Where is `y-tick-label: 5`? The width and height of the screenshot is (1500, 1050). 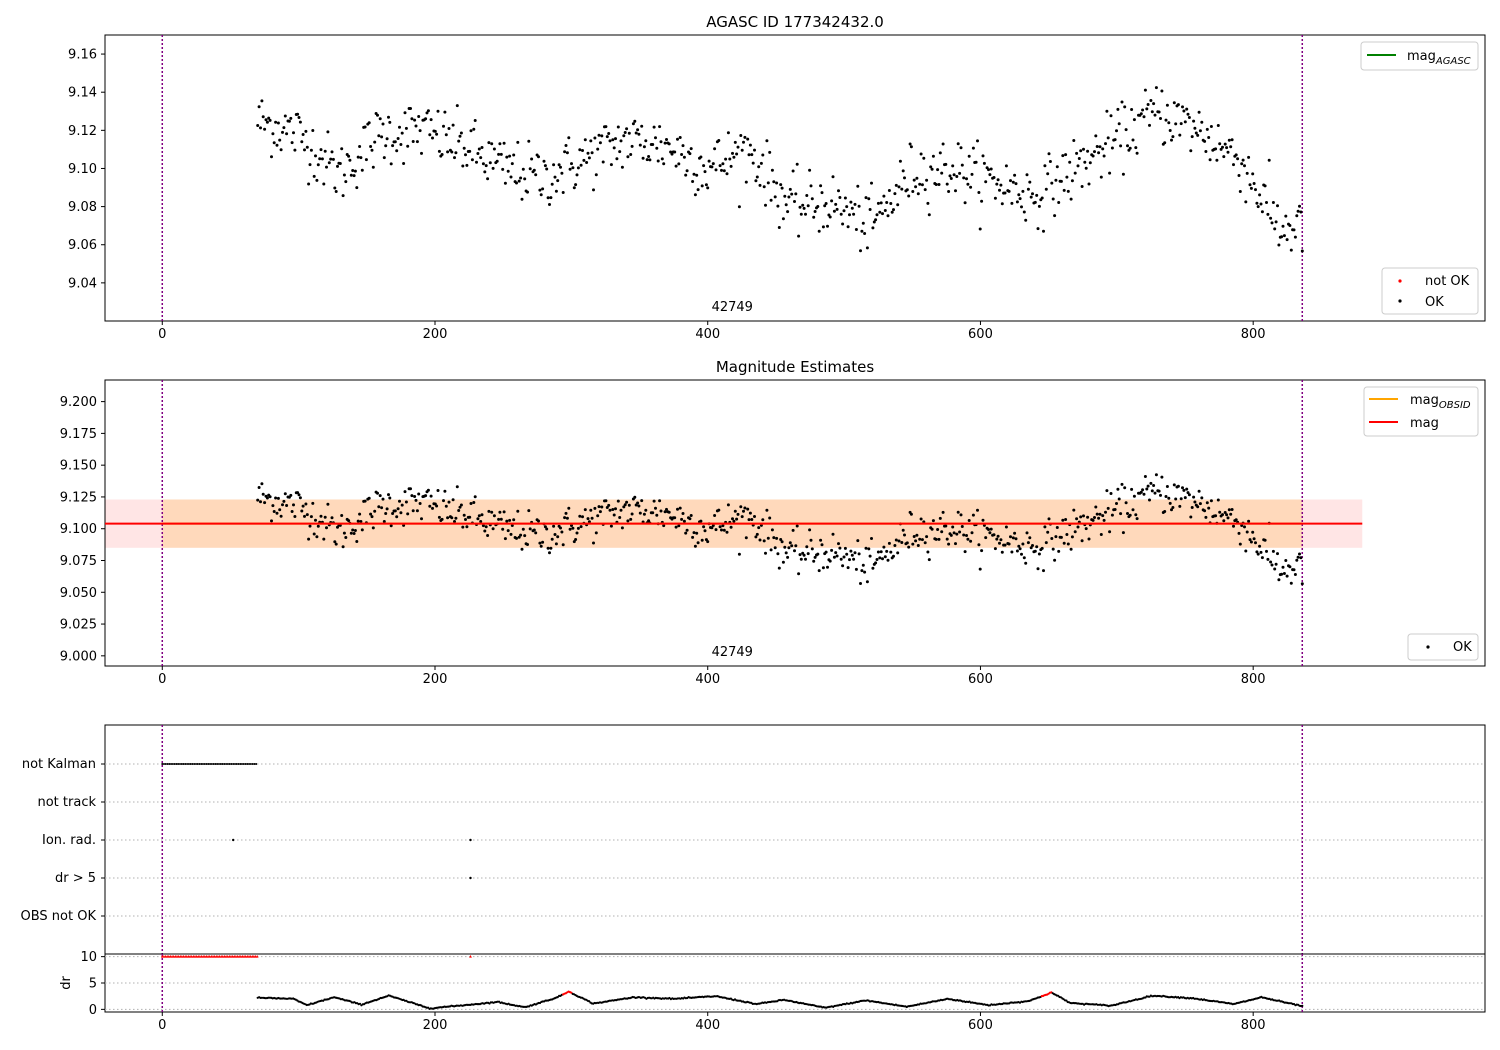 y-tick-label: 5 is located at coordinates (93, 984).